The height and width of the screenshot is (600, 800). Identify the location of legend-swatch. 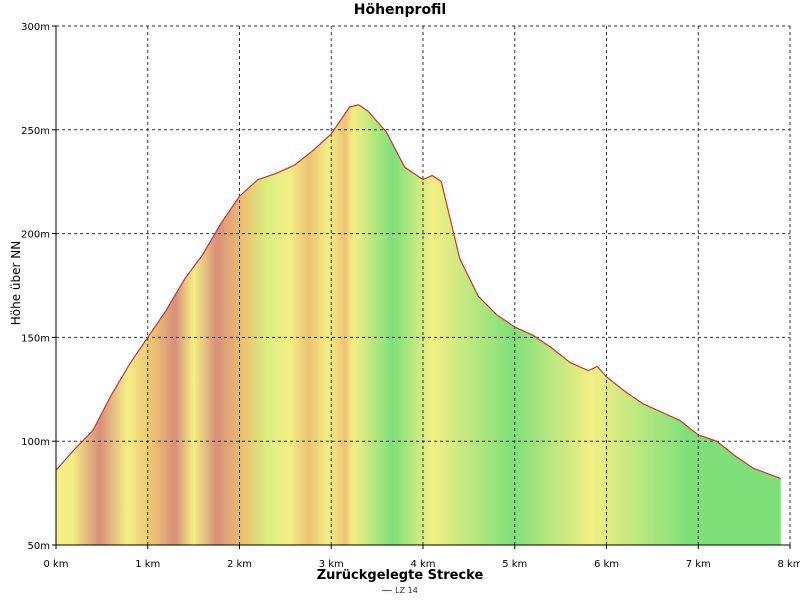
(387, 590).